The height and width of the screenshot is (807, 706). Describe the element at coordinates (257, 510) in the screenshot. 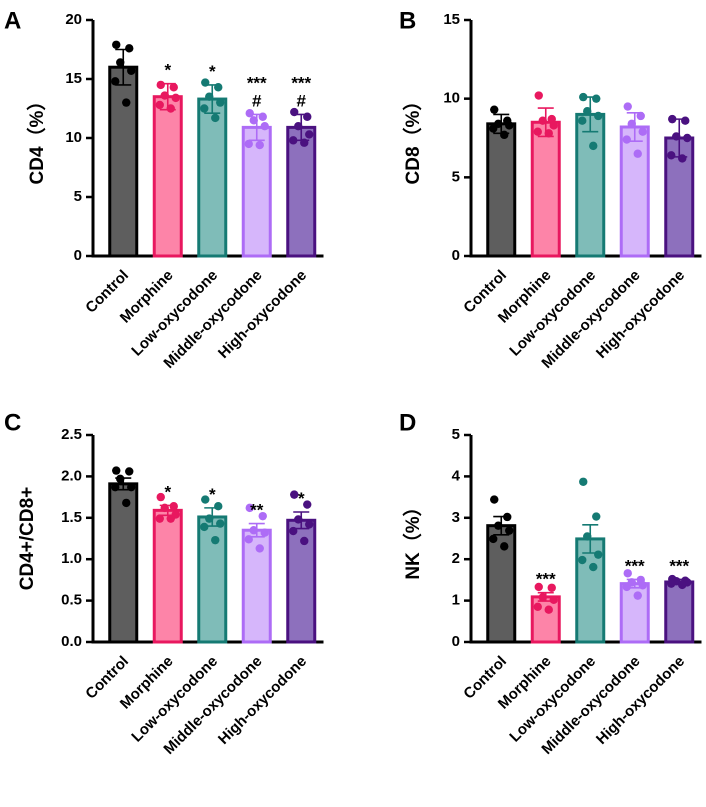

I see `significance-marker: **` at that location.